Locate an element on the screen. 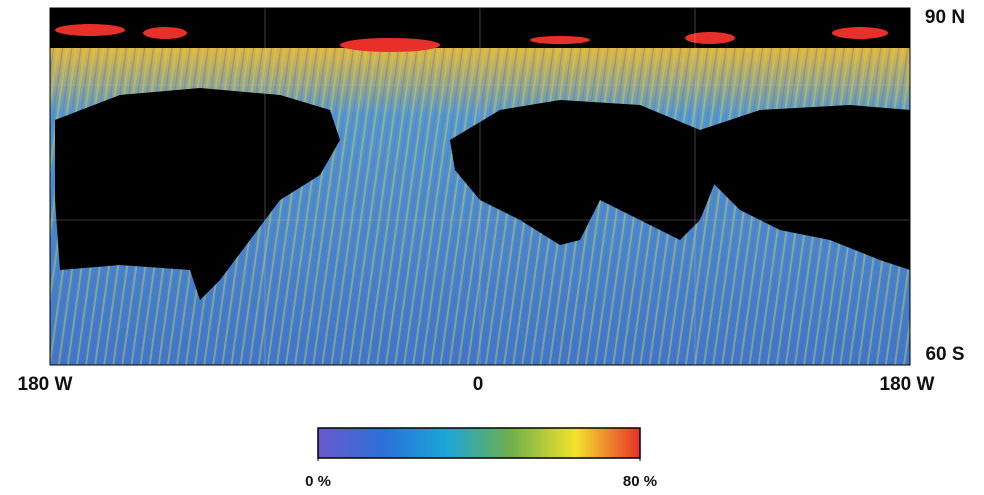 The width and height of the screenshot is (984, 495). colorbar-label: 80 % is located at coordinates (640, 481).